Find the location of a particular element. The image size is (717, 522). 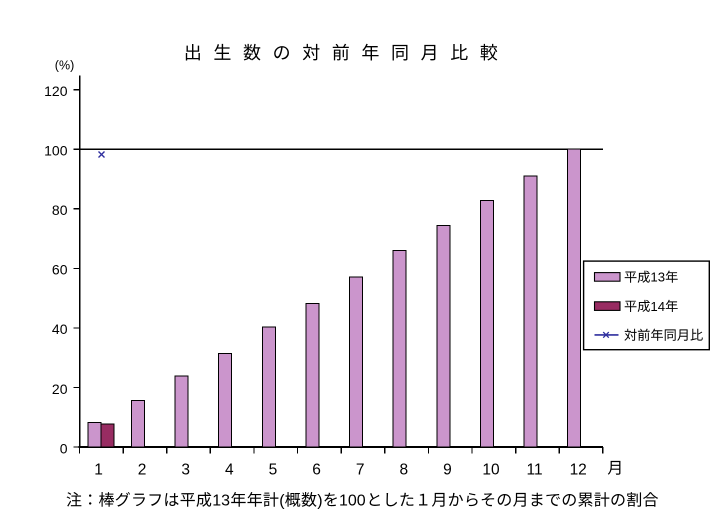

svg-text: 8 is located at coordinates (403, 470).